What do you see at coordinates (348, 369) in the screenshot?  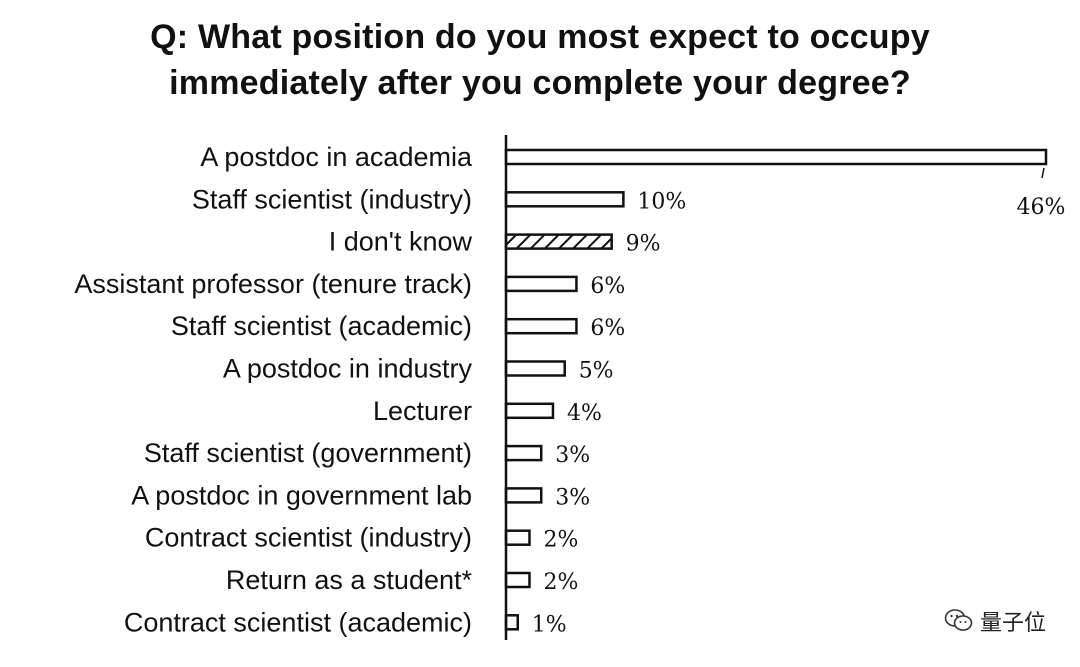 I see `category-label: A postdoc in industry` at bounding box center [348, 369].